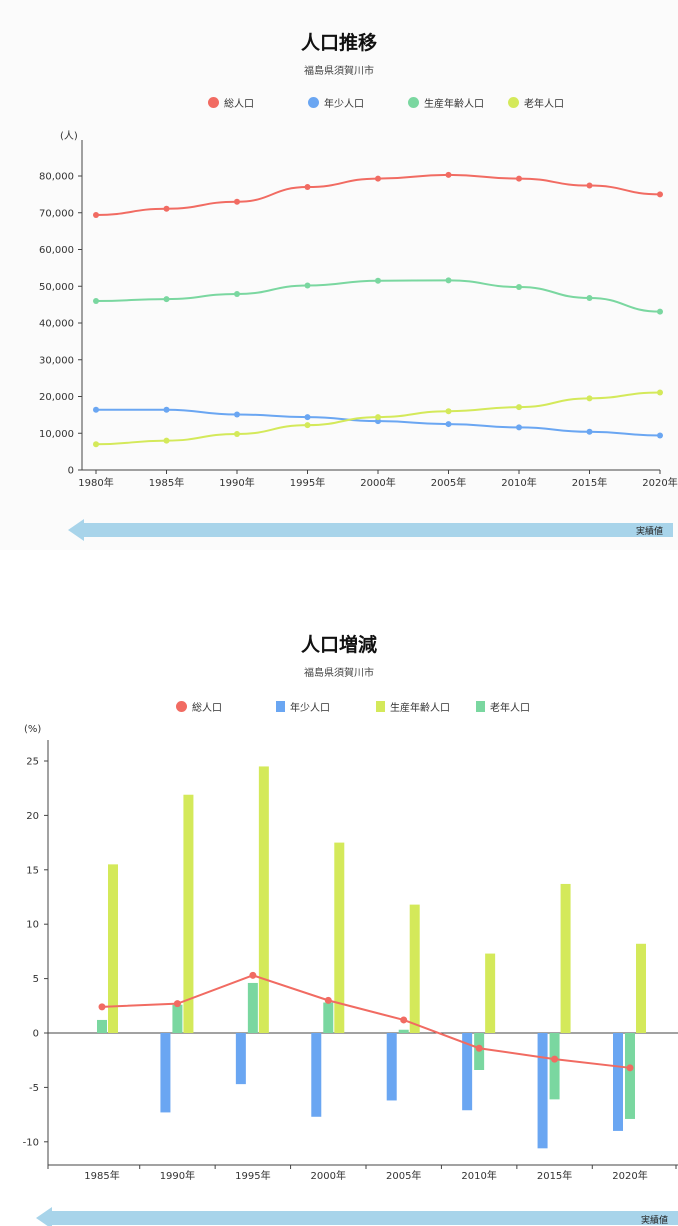 The width and height of the screenshot is (678, 1226). I want to click on series-line-total, so click(366, 1021).